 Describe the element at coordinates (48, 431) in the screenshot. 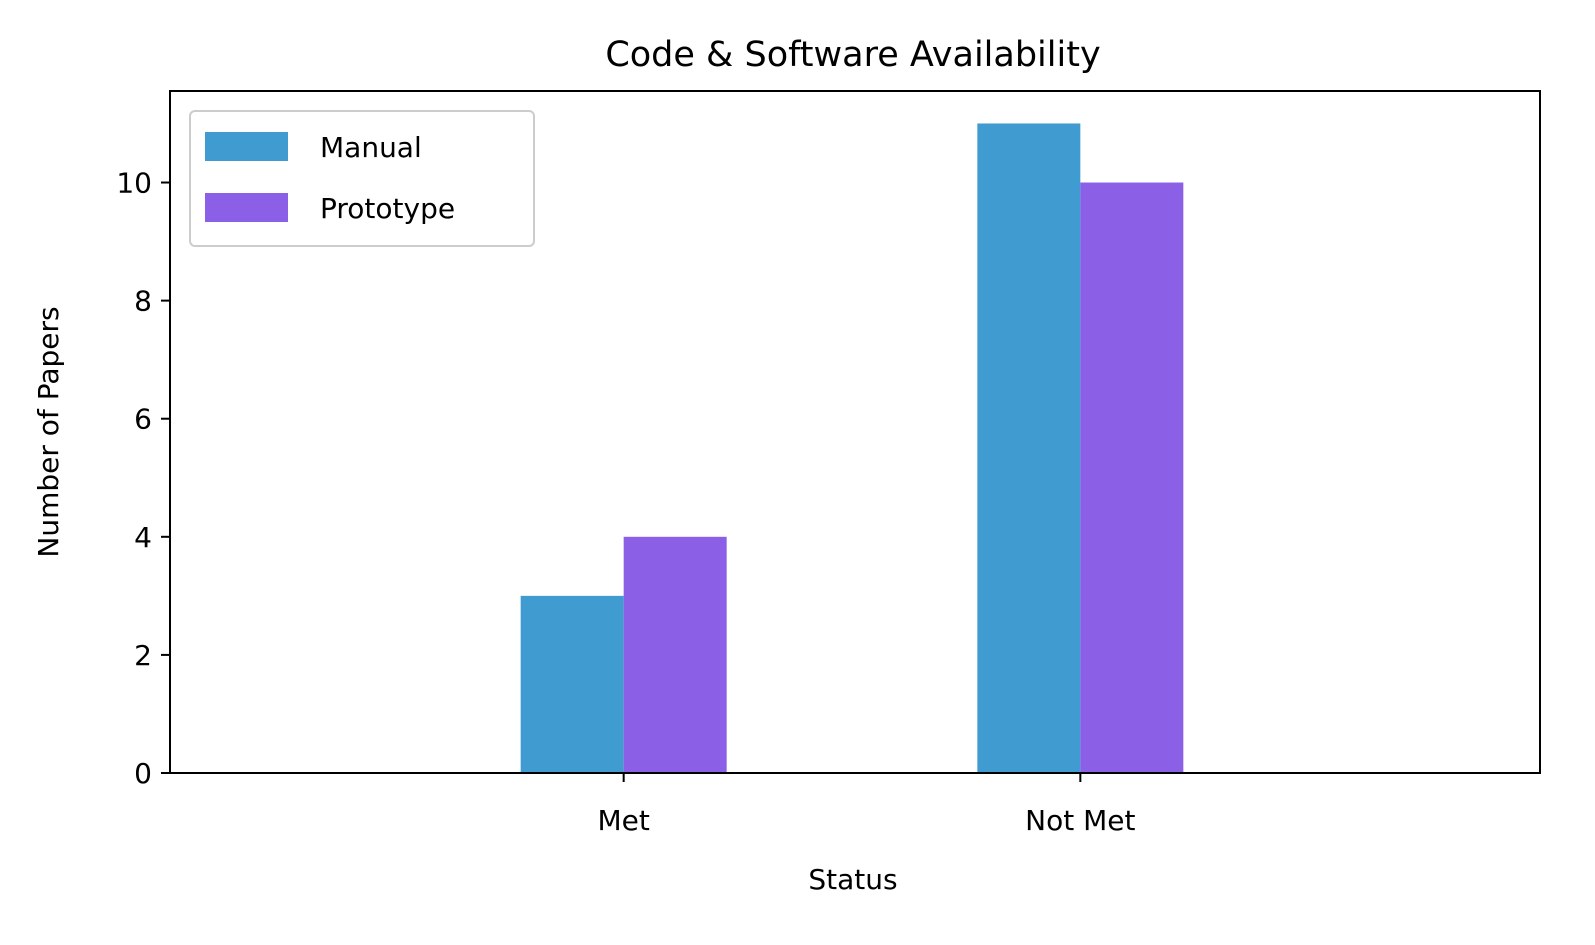

I see `y-axis-label: Number of Papers` at that location.